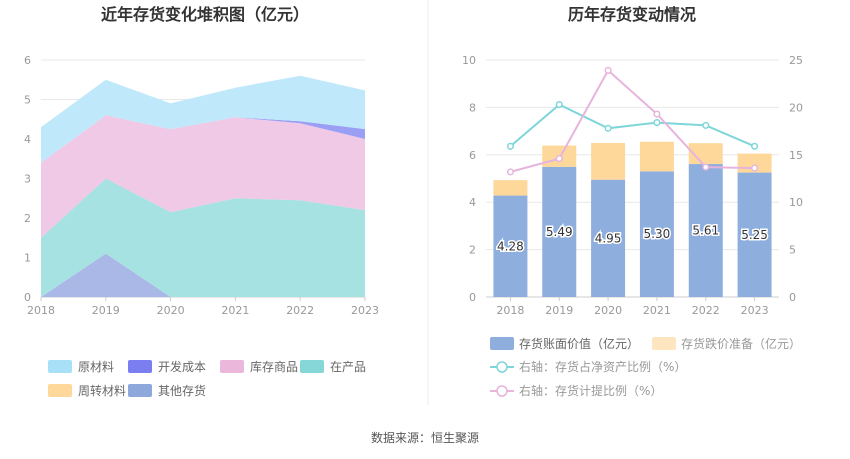 The width and height of the screenshot is (850, 459). What do you see at coordinates (792, 297) in the screenshot?
I see `right-right-y-tick-label: 0` at bounding box center [792, 297].